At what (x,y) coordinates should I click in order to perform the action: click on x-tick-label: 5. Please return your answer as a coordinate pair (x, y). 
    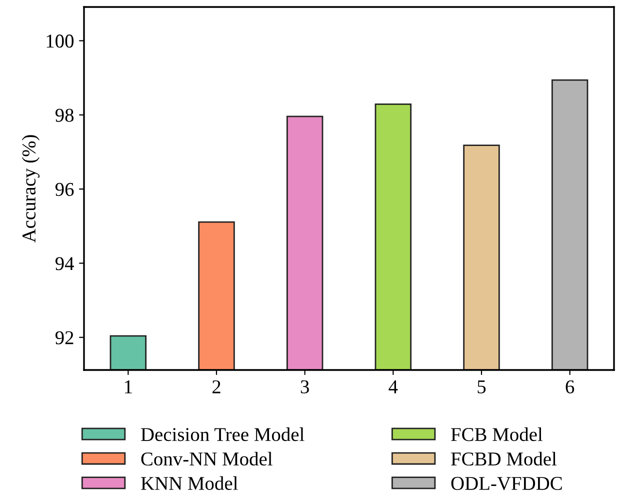
    Looking at the image, I should click on (482, 387).